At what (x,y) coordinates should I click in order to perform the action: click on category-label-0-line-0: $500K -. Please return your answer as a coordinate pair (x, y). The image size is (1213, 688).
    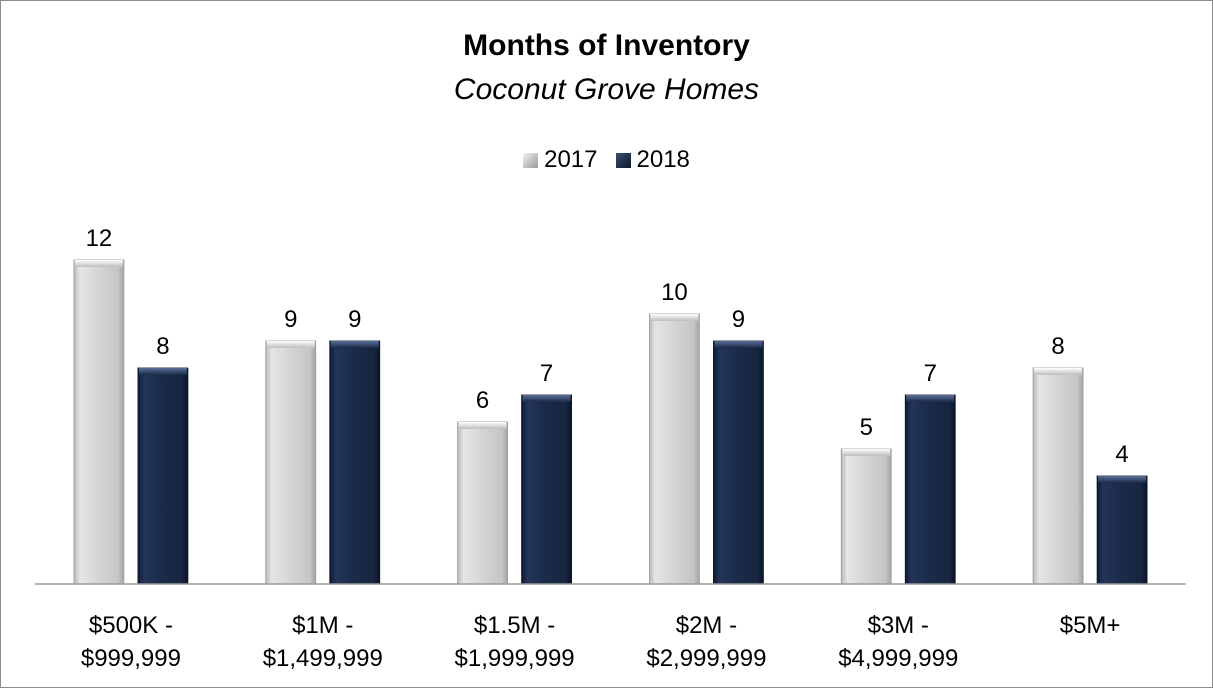
    Looking at the image, I should click on (131, 625).